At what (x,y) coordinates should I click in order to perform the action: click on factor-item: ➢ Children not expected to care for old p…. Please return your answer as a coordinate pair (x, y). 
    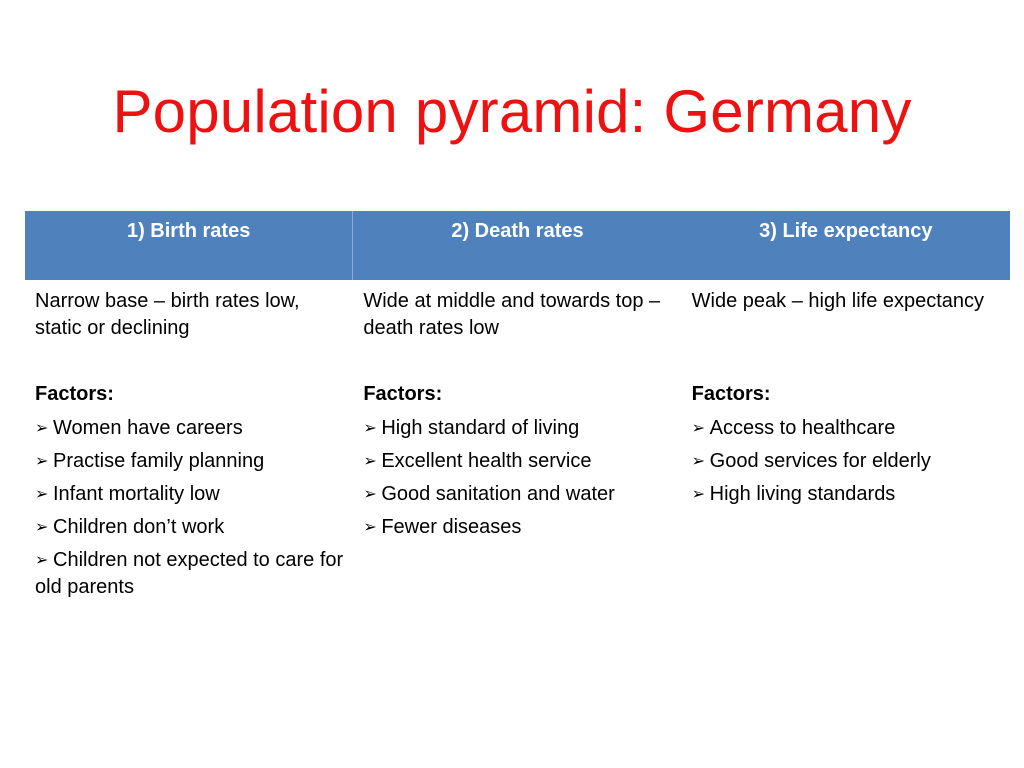
    Looking at the image, I should click on (189, 574).